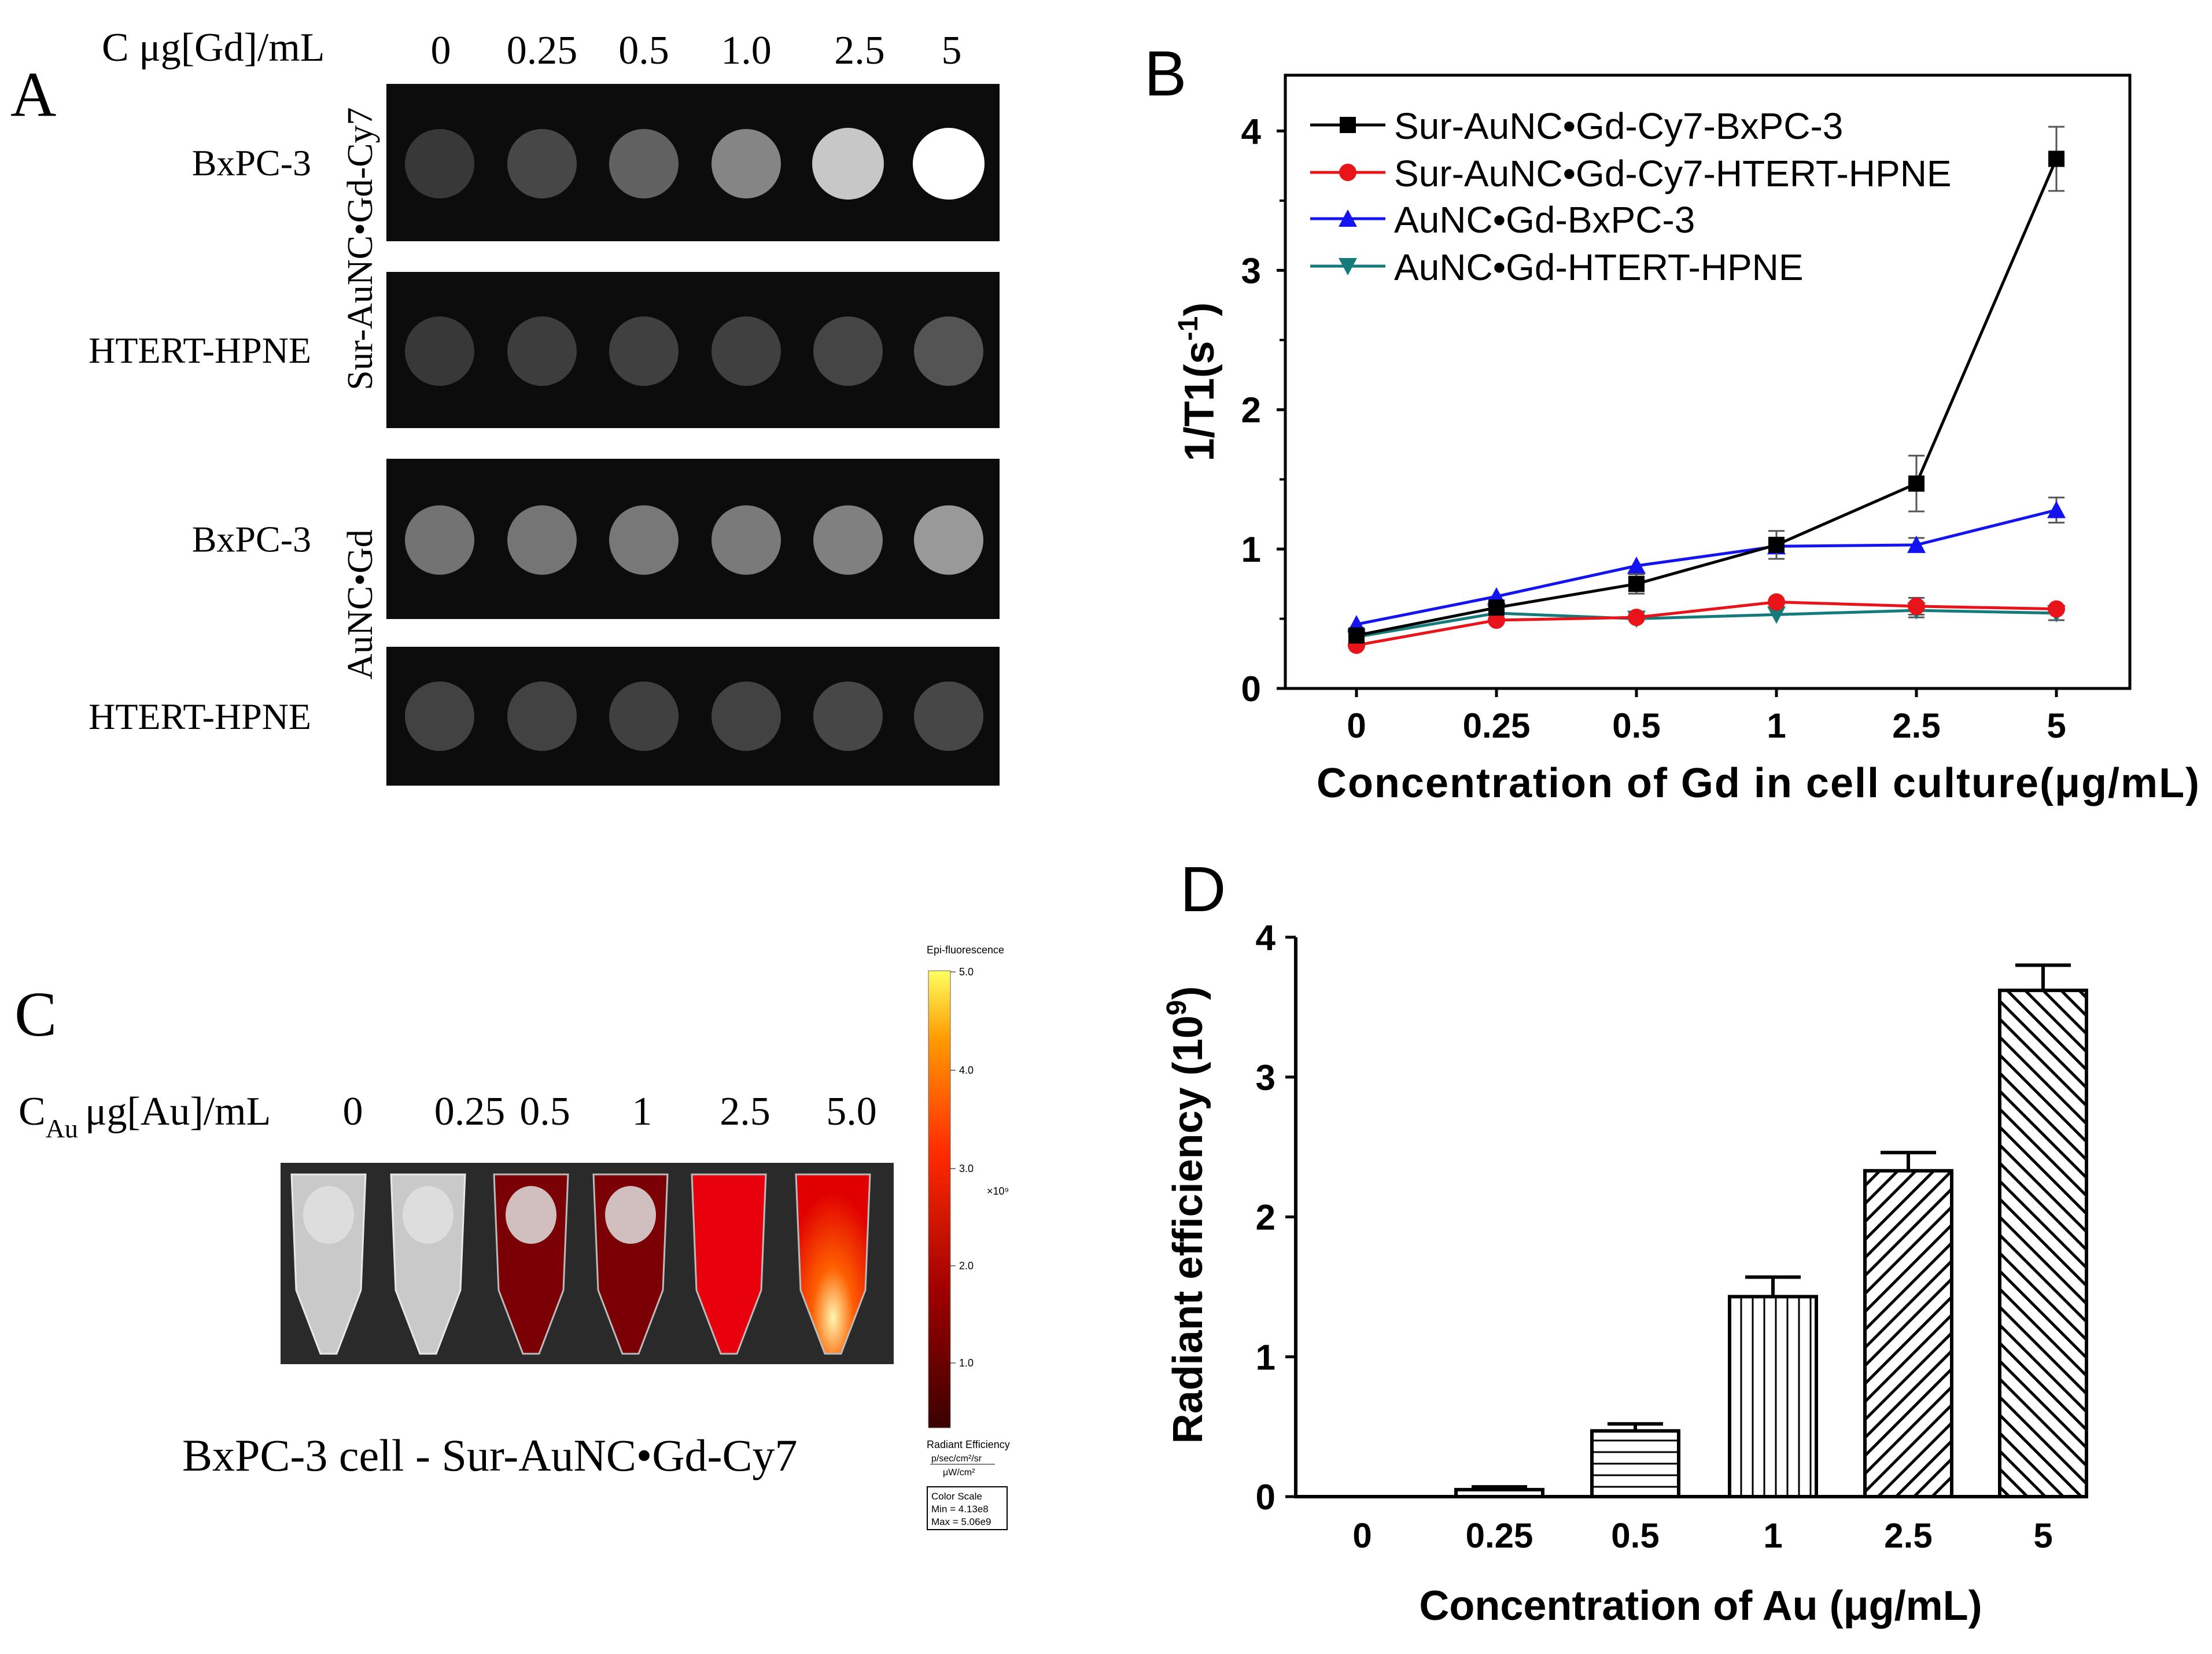 The image size is (2212, 1654). Describe the element at coordinates (1619, 126) in the screenshot. I see `panel-b-legend-label: Sur-AuNC•Gd-Cy7-BxPC-3` at that location.